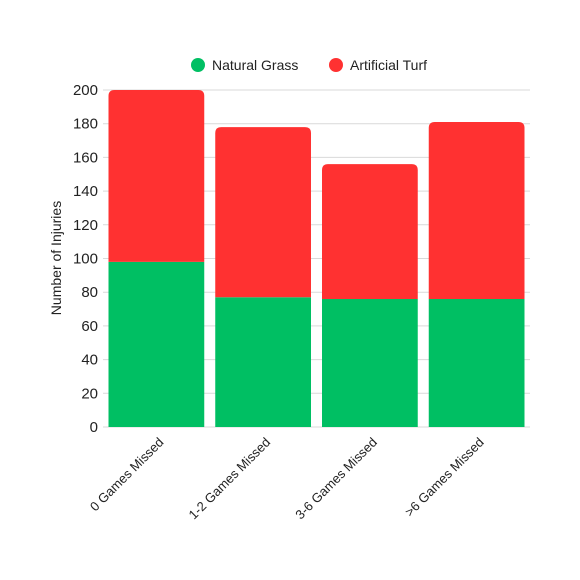 This screenshot has width=580, height=580. Describe the element at coordinates (94, 427) in the screenshot. I see `y-tick-label: 0` at that location.